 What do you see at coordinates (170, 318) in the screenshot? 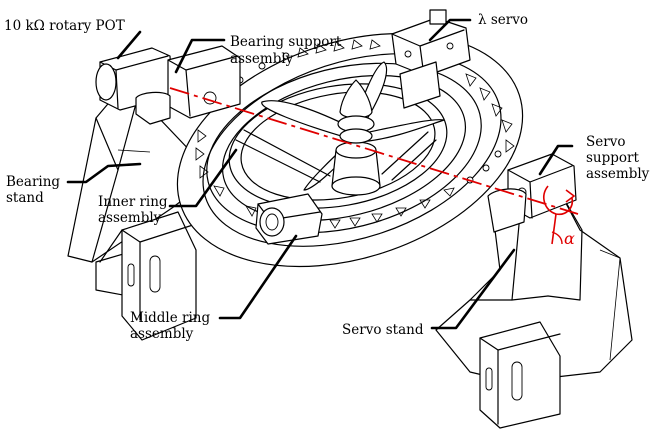
I see `label-middle-ring-line1: Middle ring` at bounding box center [170, 318].